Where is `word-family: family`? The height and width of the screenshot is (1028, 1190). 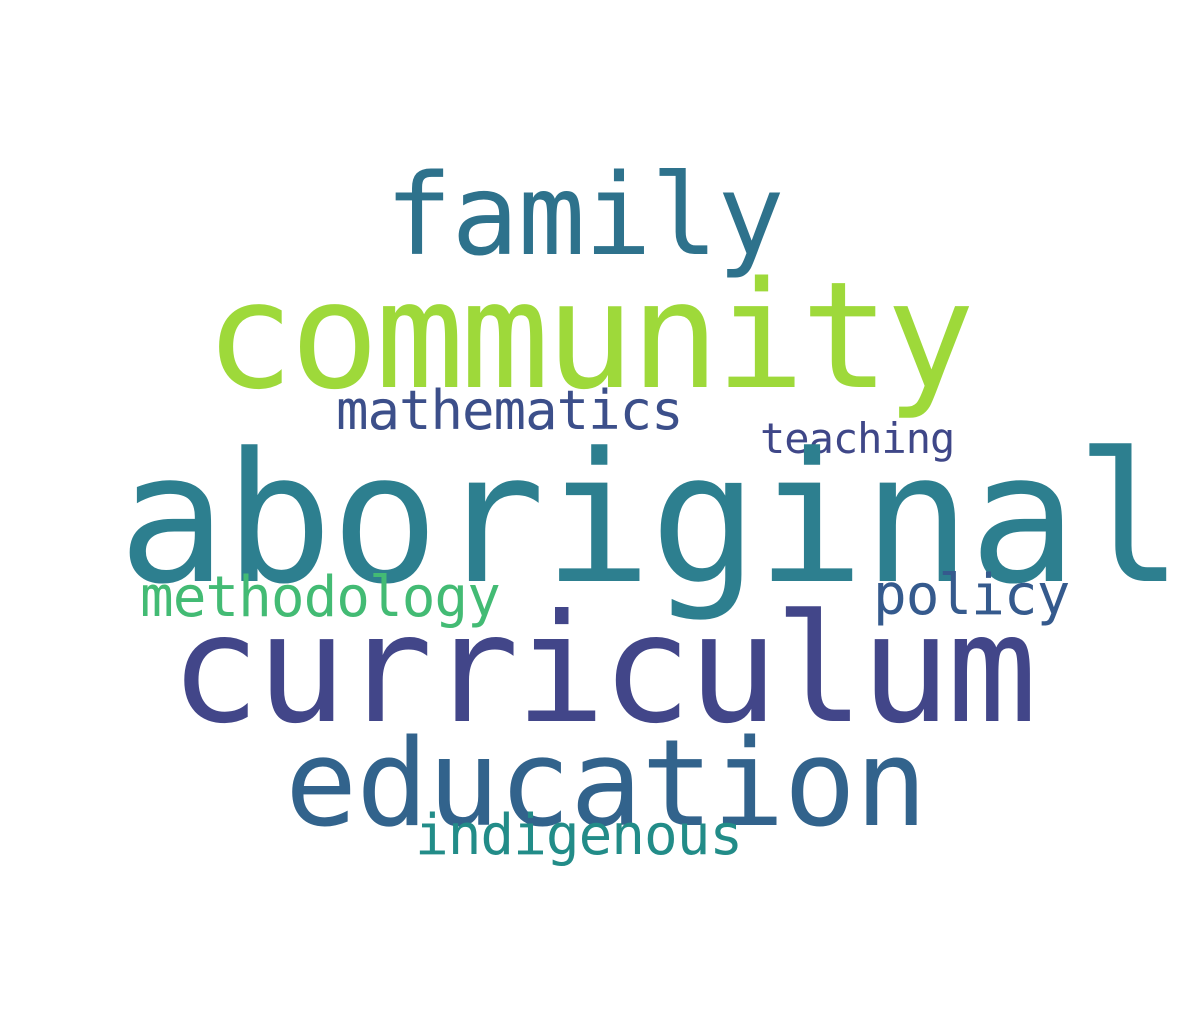 word-family: family is located at coordinates (585, 216).